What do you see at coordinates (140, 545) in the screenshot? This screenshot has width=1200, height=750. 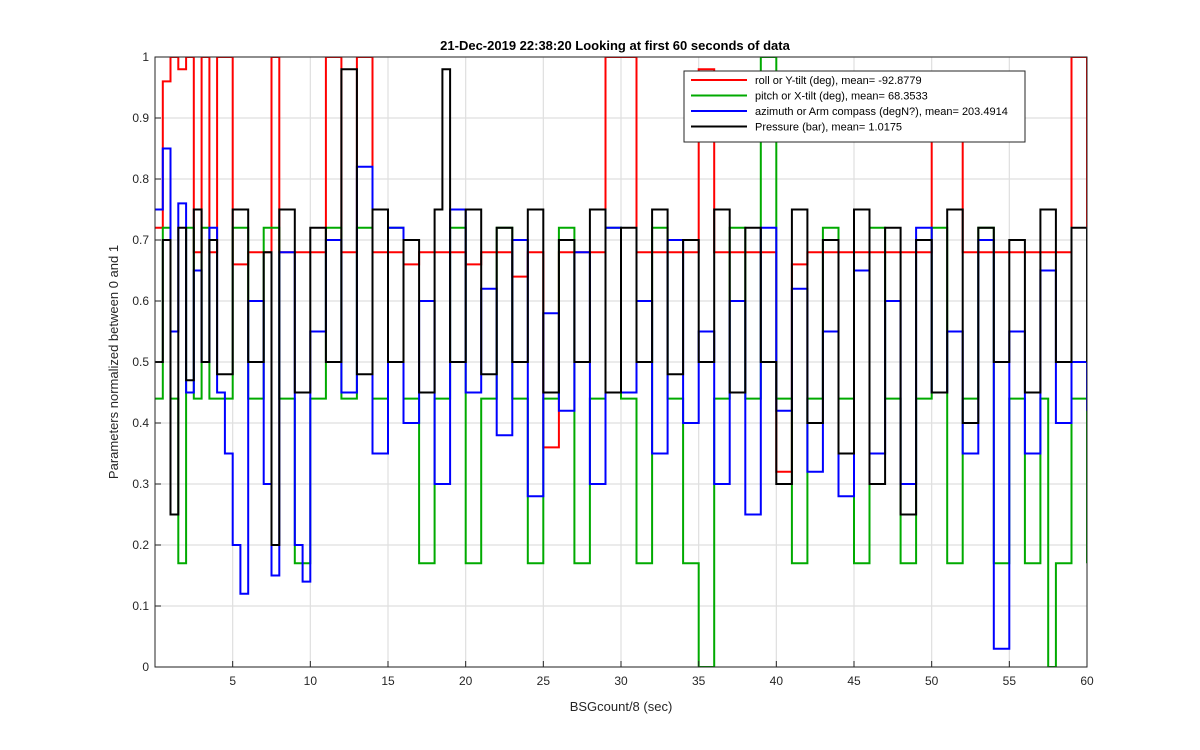 I see `y-tick-label: 0.2` at bounding box center [140, 545].